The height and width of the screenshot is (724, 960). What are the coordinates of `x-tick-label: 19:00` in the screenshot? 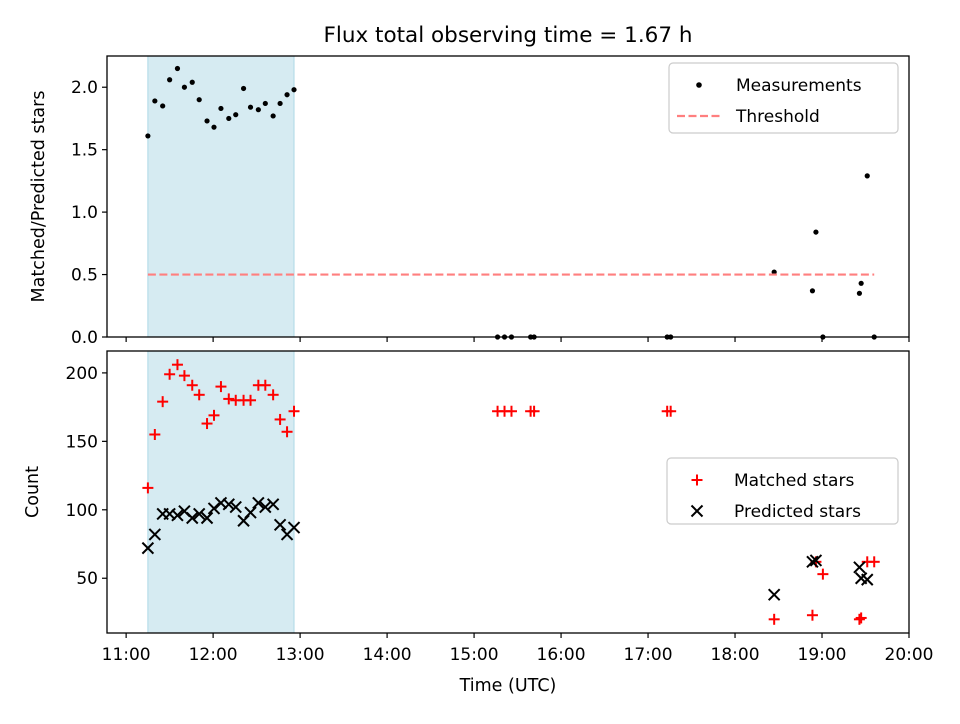 It's located at (822, 655).